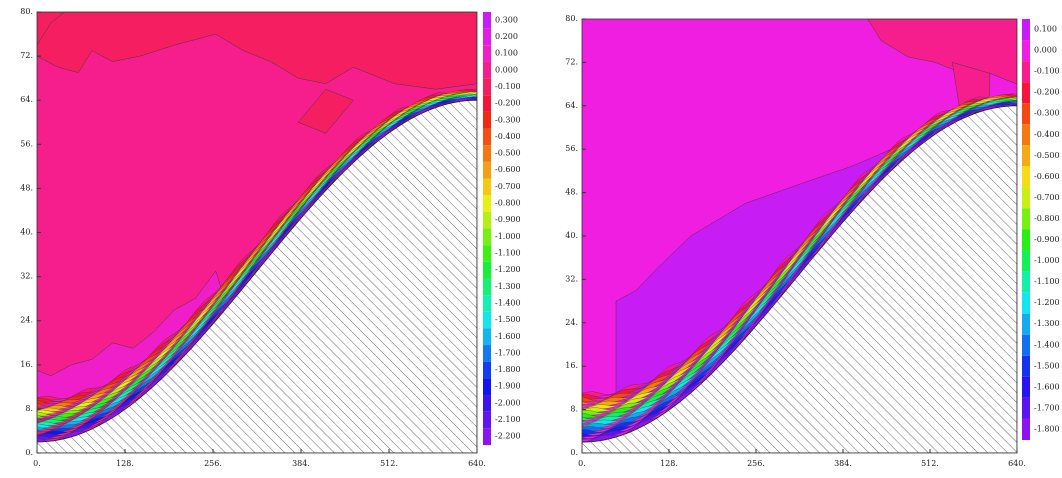  I want to click on colorbar-label: -2.100, so click(508, 419).